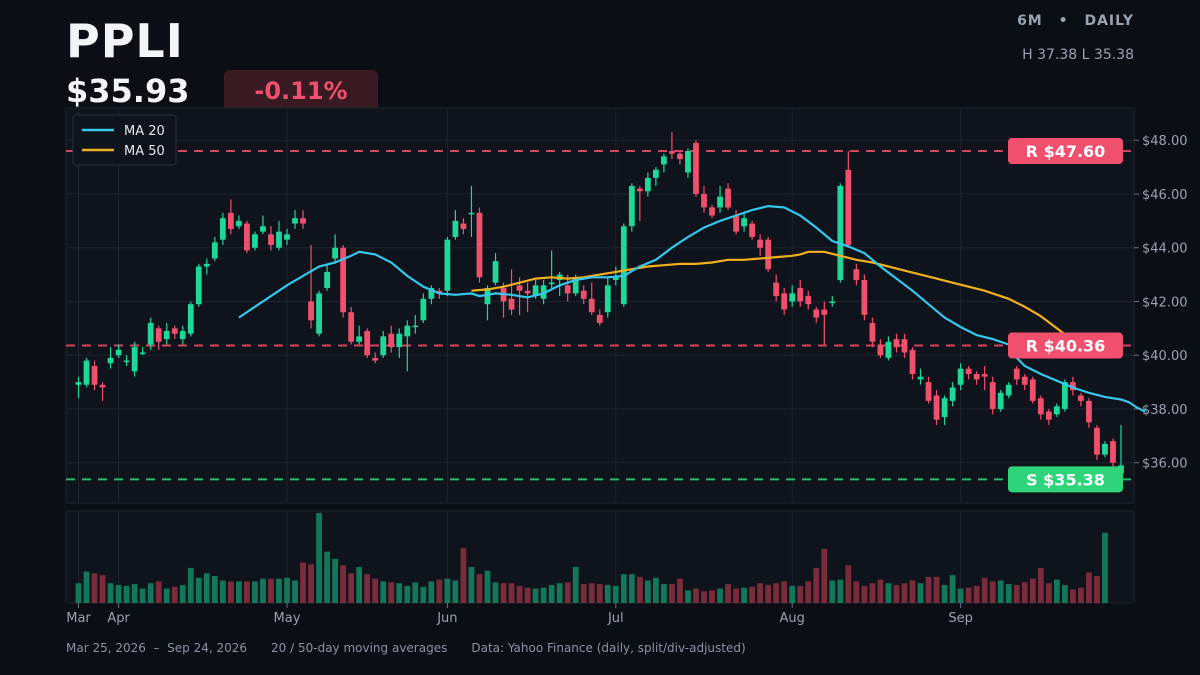  What do you see at coordinates (1030, 21) in the screenshot?
I see `period-label: 6M` at bounding box center [1030, 21].